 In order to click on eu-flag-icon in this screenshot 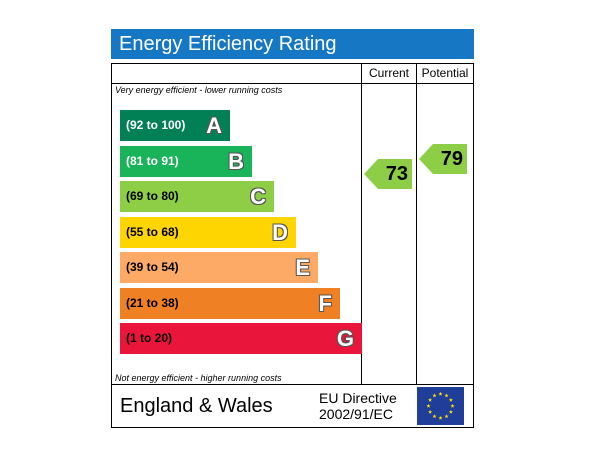, I will do `click(440, 406)`.